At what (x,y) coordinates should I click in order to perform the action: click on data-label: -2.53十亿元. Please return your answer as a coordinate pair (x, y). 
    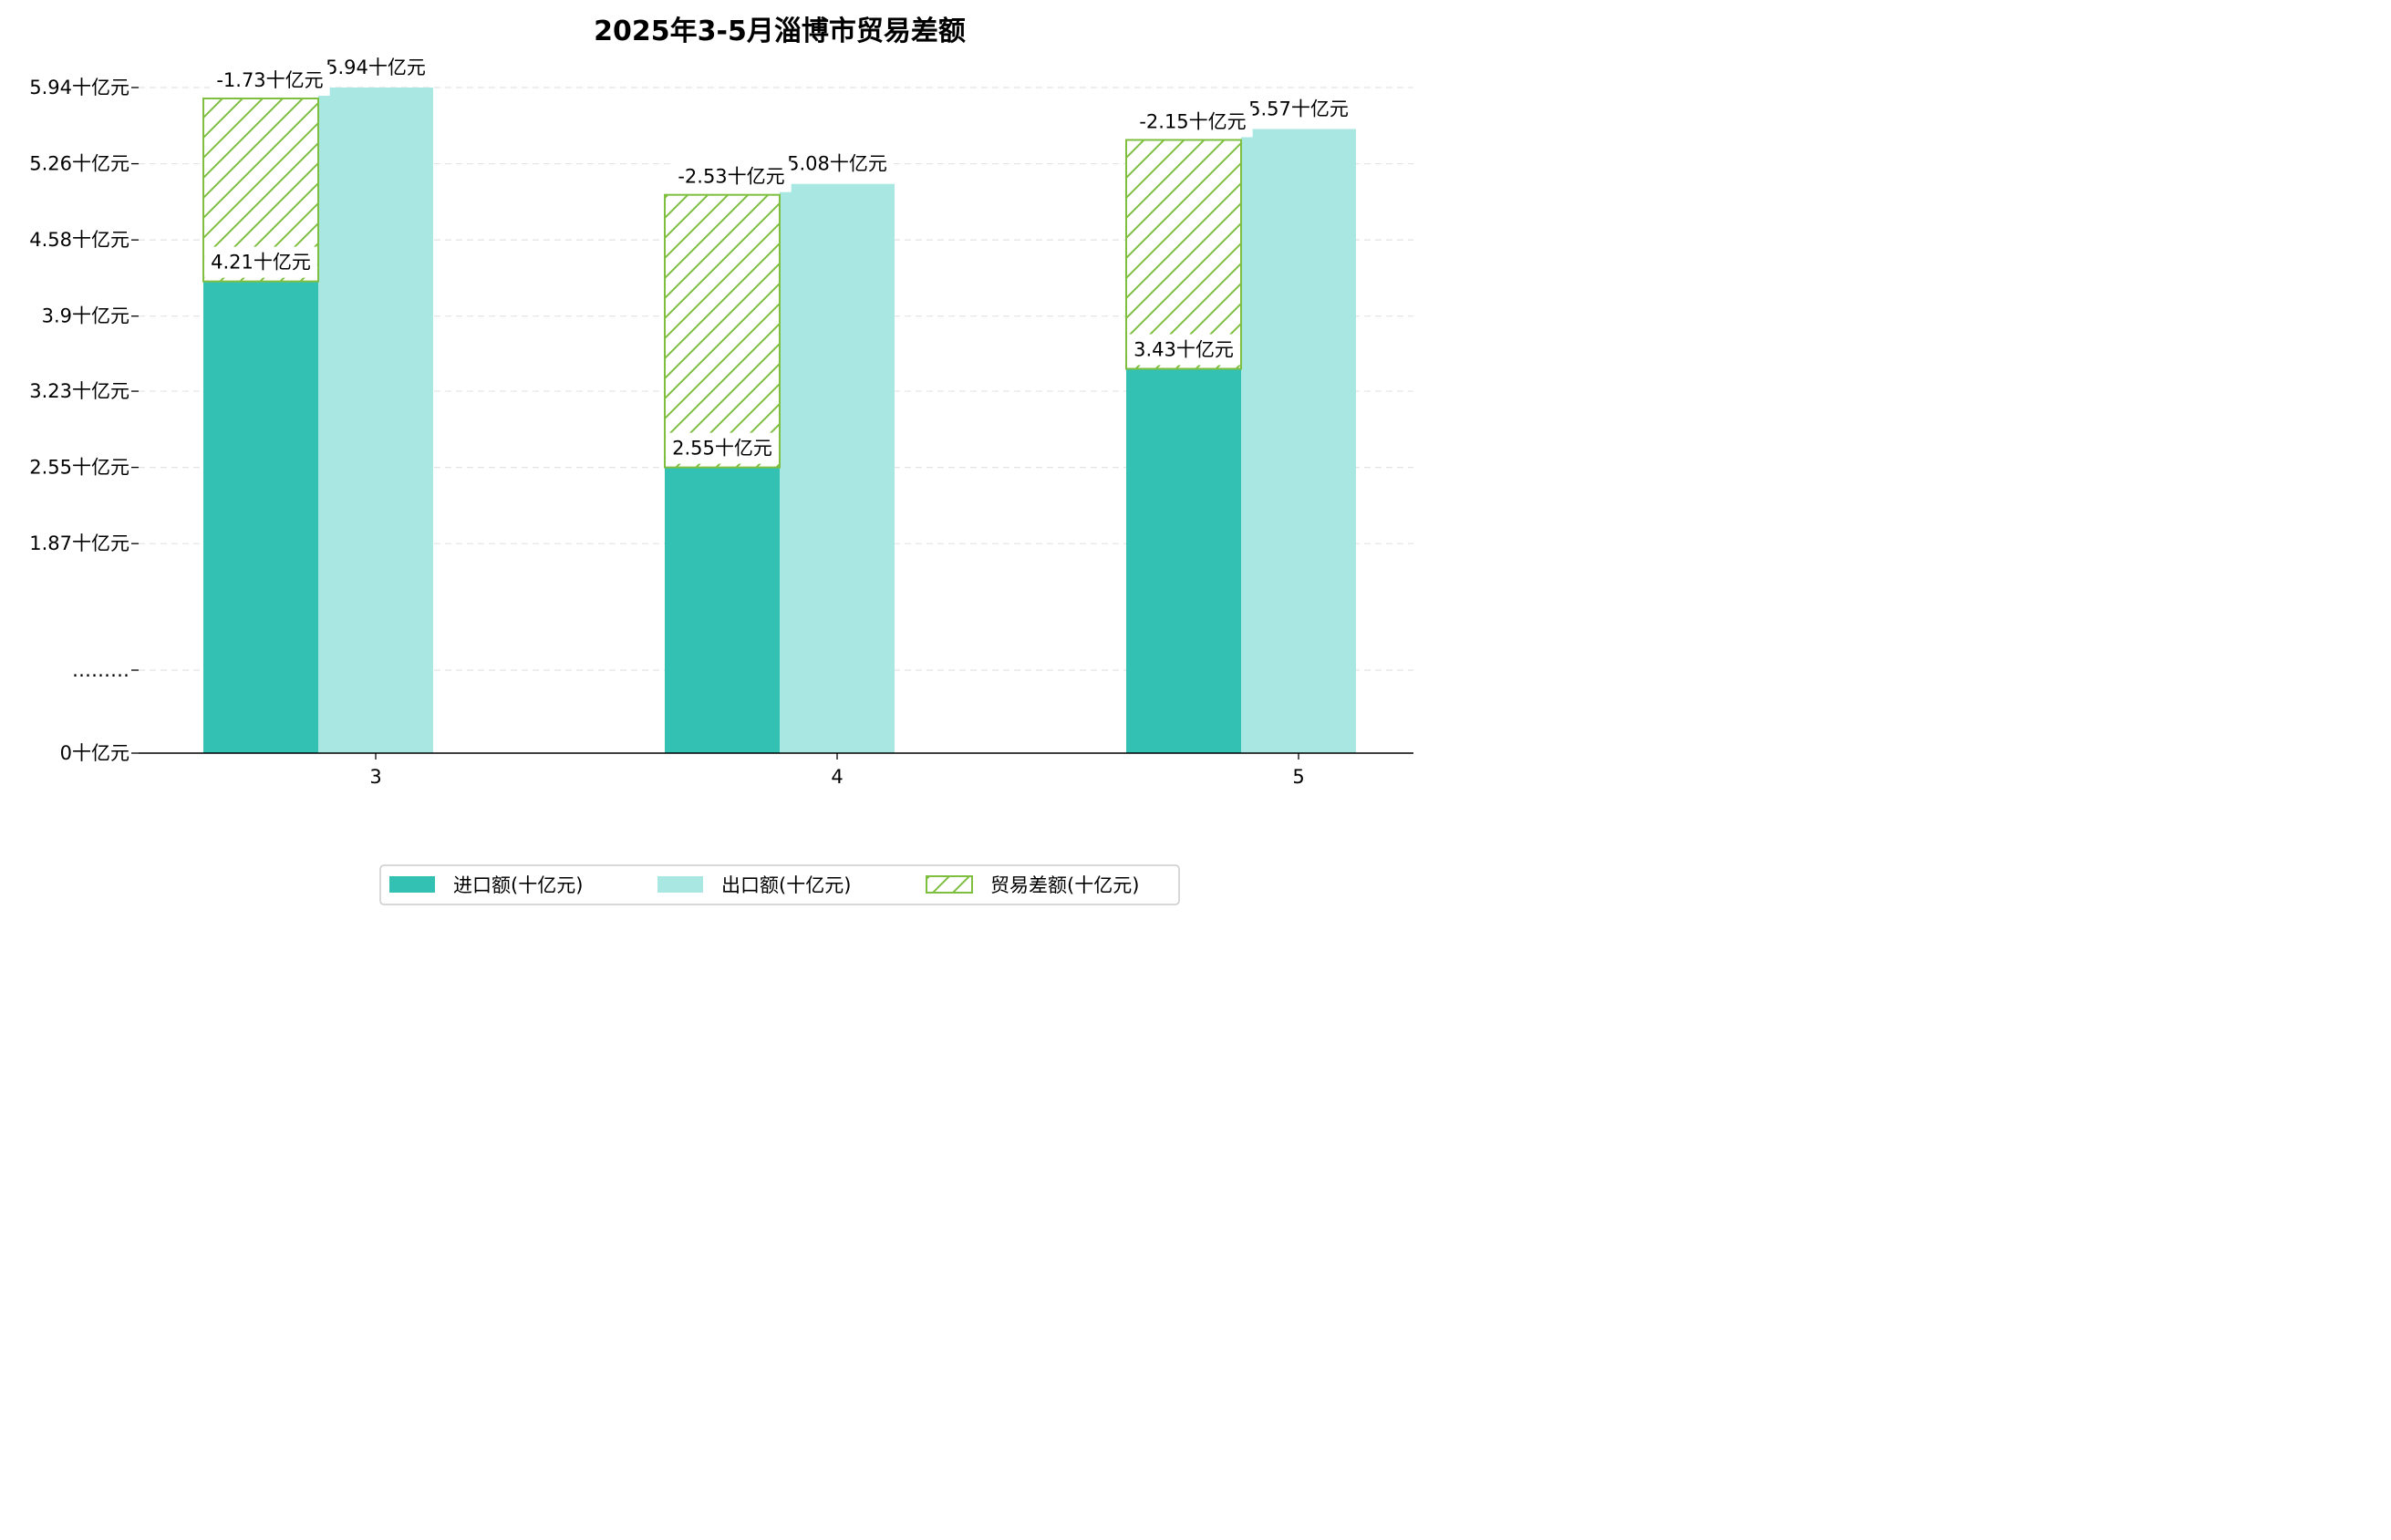
    Looking at the image, I should click on (731, 176).